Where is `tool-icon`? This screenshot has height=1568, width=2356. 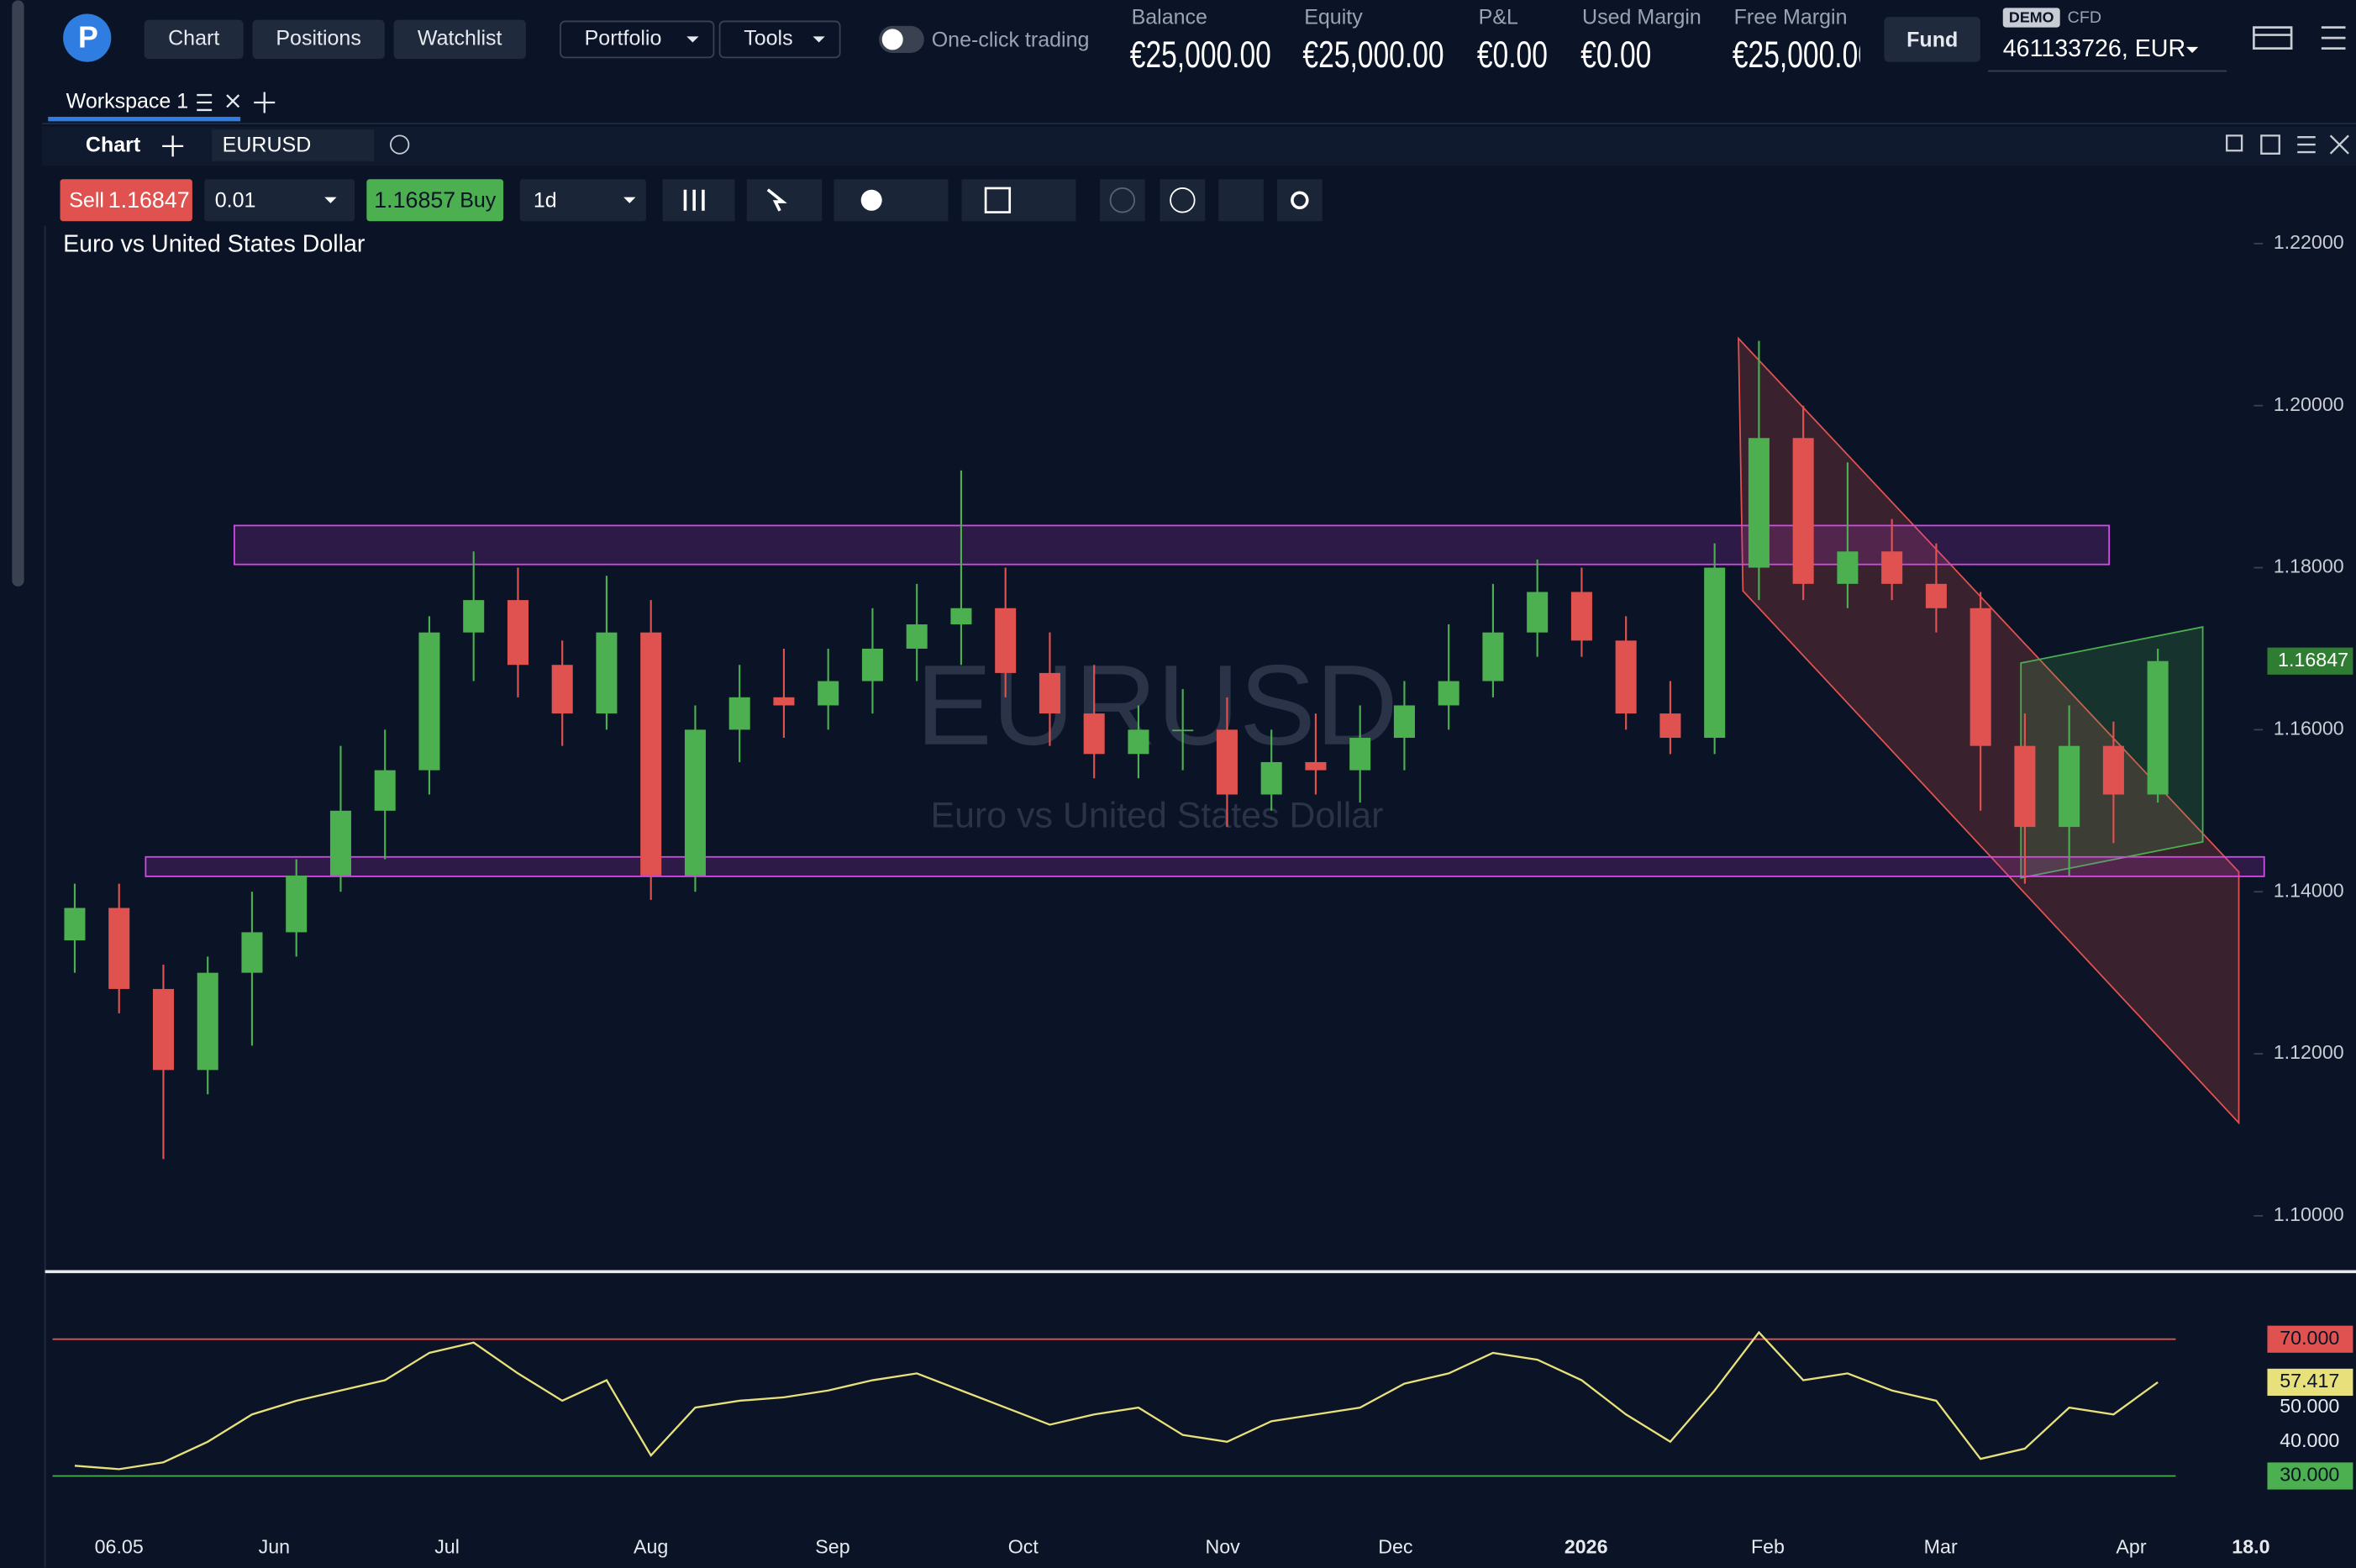
tool-icon is located at coordinates (871, 200).